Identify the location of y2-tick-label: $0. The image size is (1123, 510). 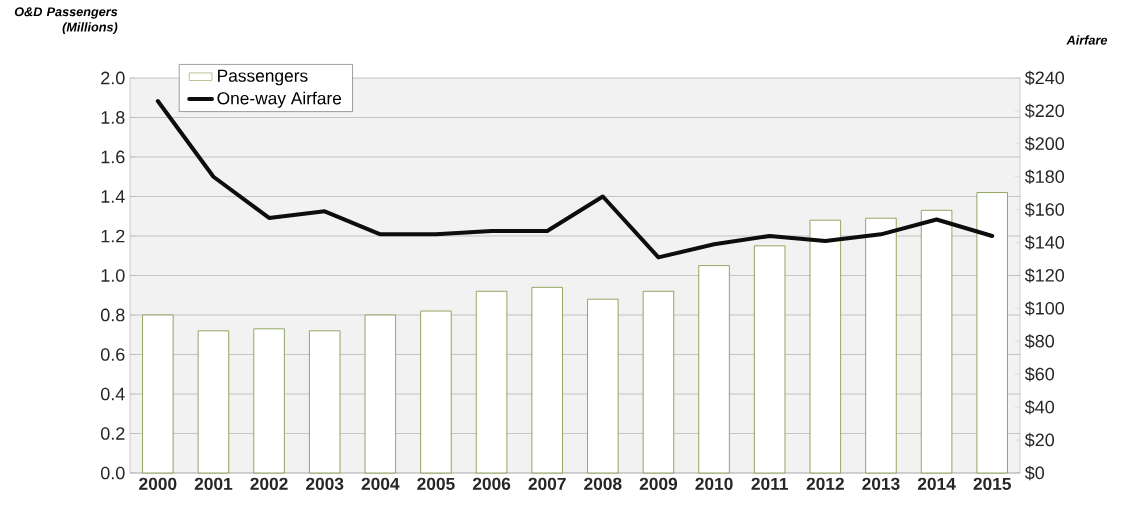
(1034, 473).